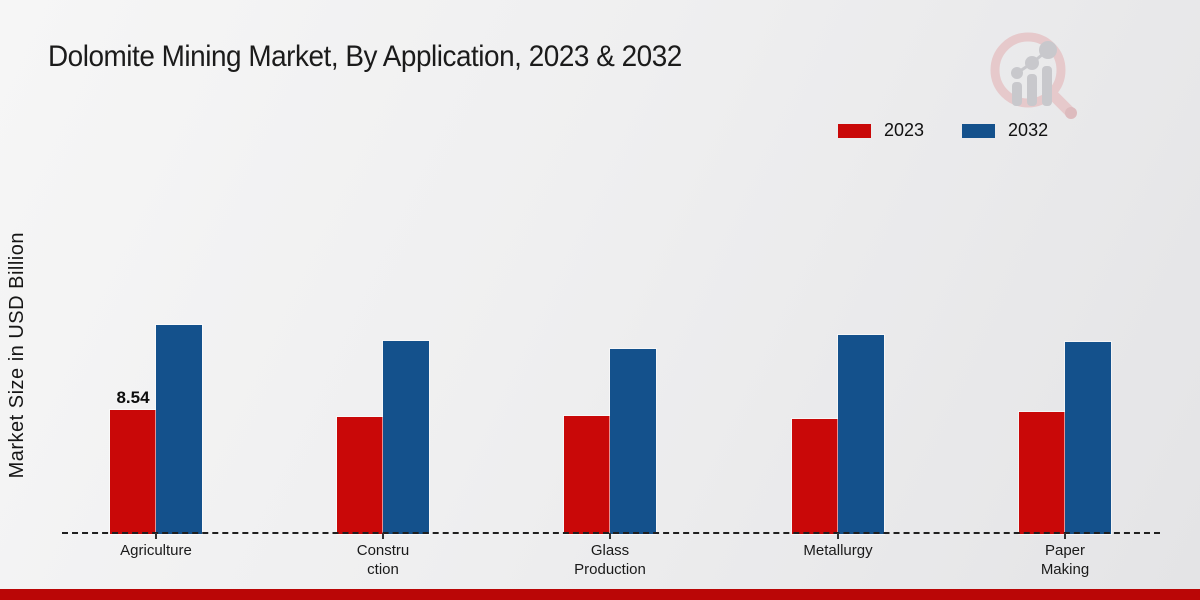 The image size is (1200, 600). Describe the element at coordinates (1042, 473) in the screenshot. I see `bar-2023-paper-making` at that location.